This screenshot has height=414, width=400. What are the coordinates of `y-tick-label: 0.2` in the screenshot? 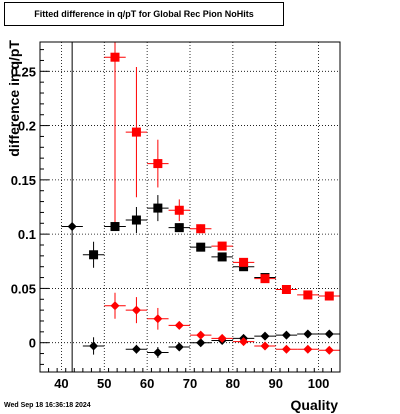 It's located at (27, 126).